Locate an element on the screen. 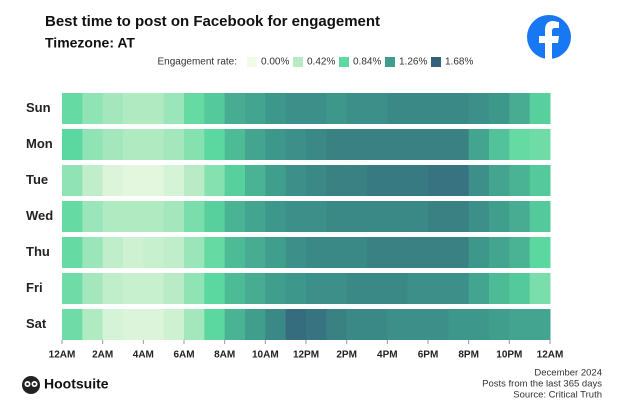  x-tick-label: 12AM is located at coordinates (62, 355).